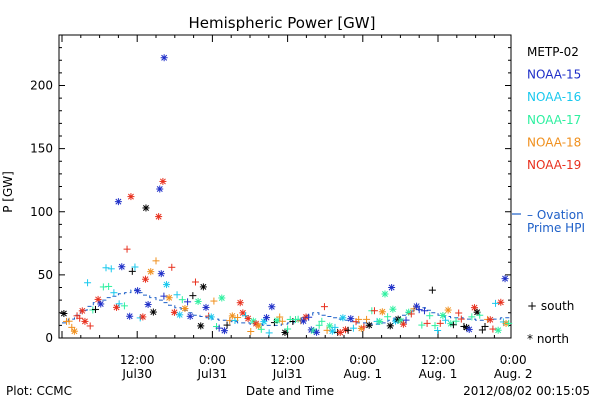  What do you see at coordinates (136, 374) in the screenshot?
I see `x-tick-label-date: Jul30` at bounding box center [136, 374].